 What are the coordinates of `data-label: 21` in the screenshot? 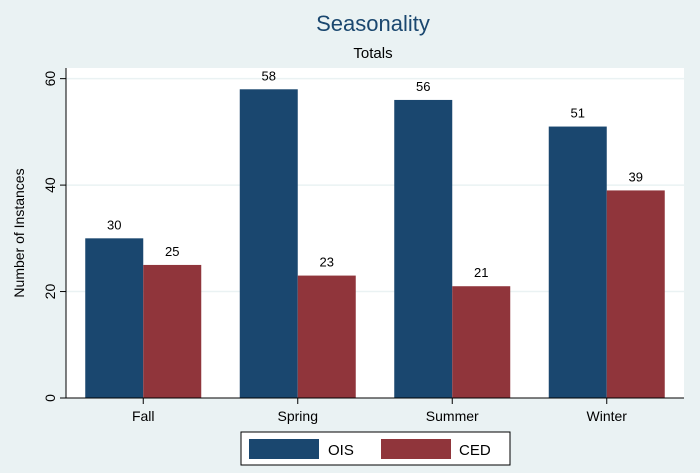 It's located at (481, 272).